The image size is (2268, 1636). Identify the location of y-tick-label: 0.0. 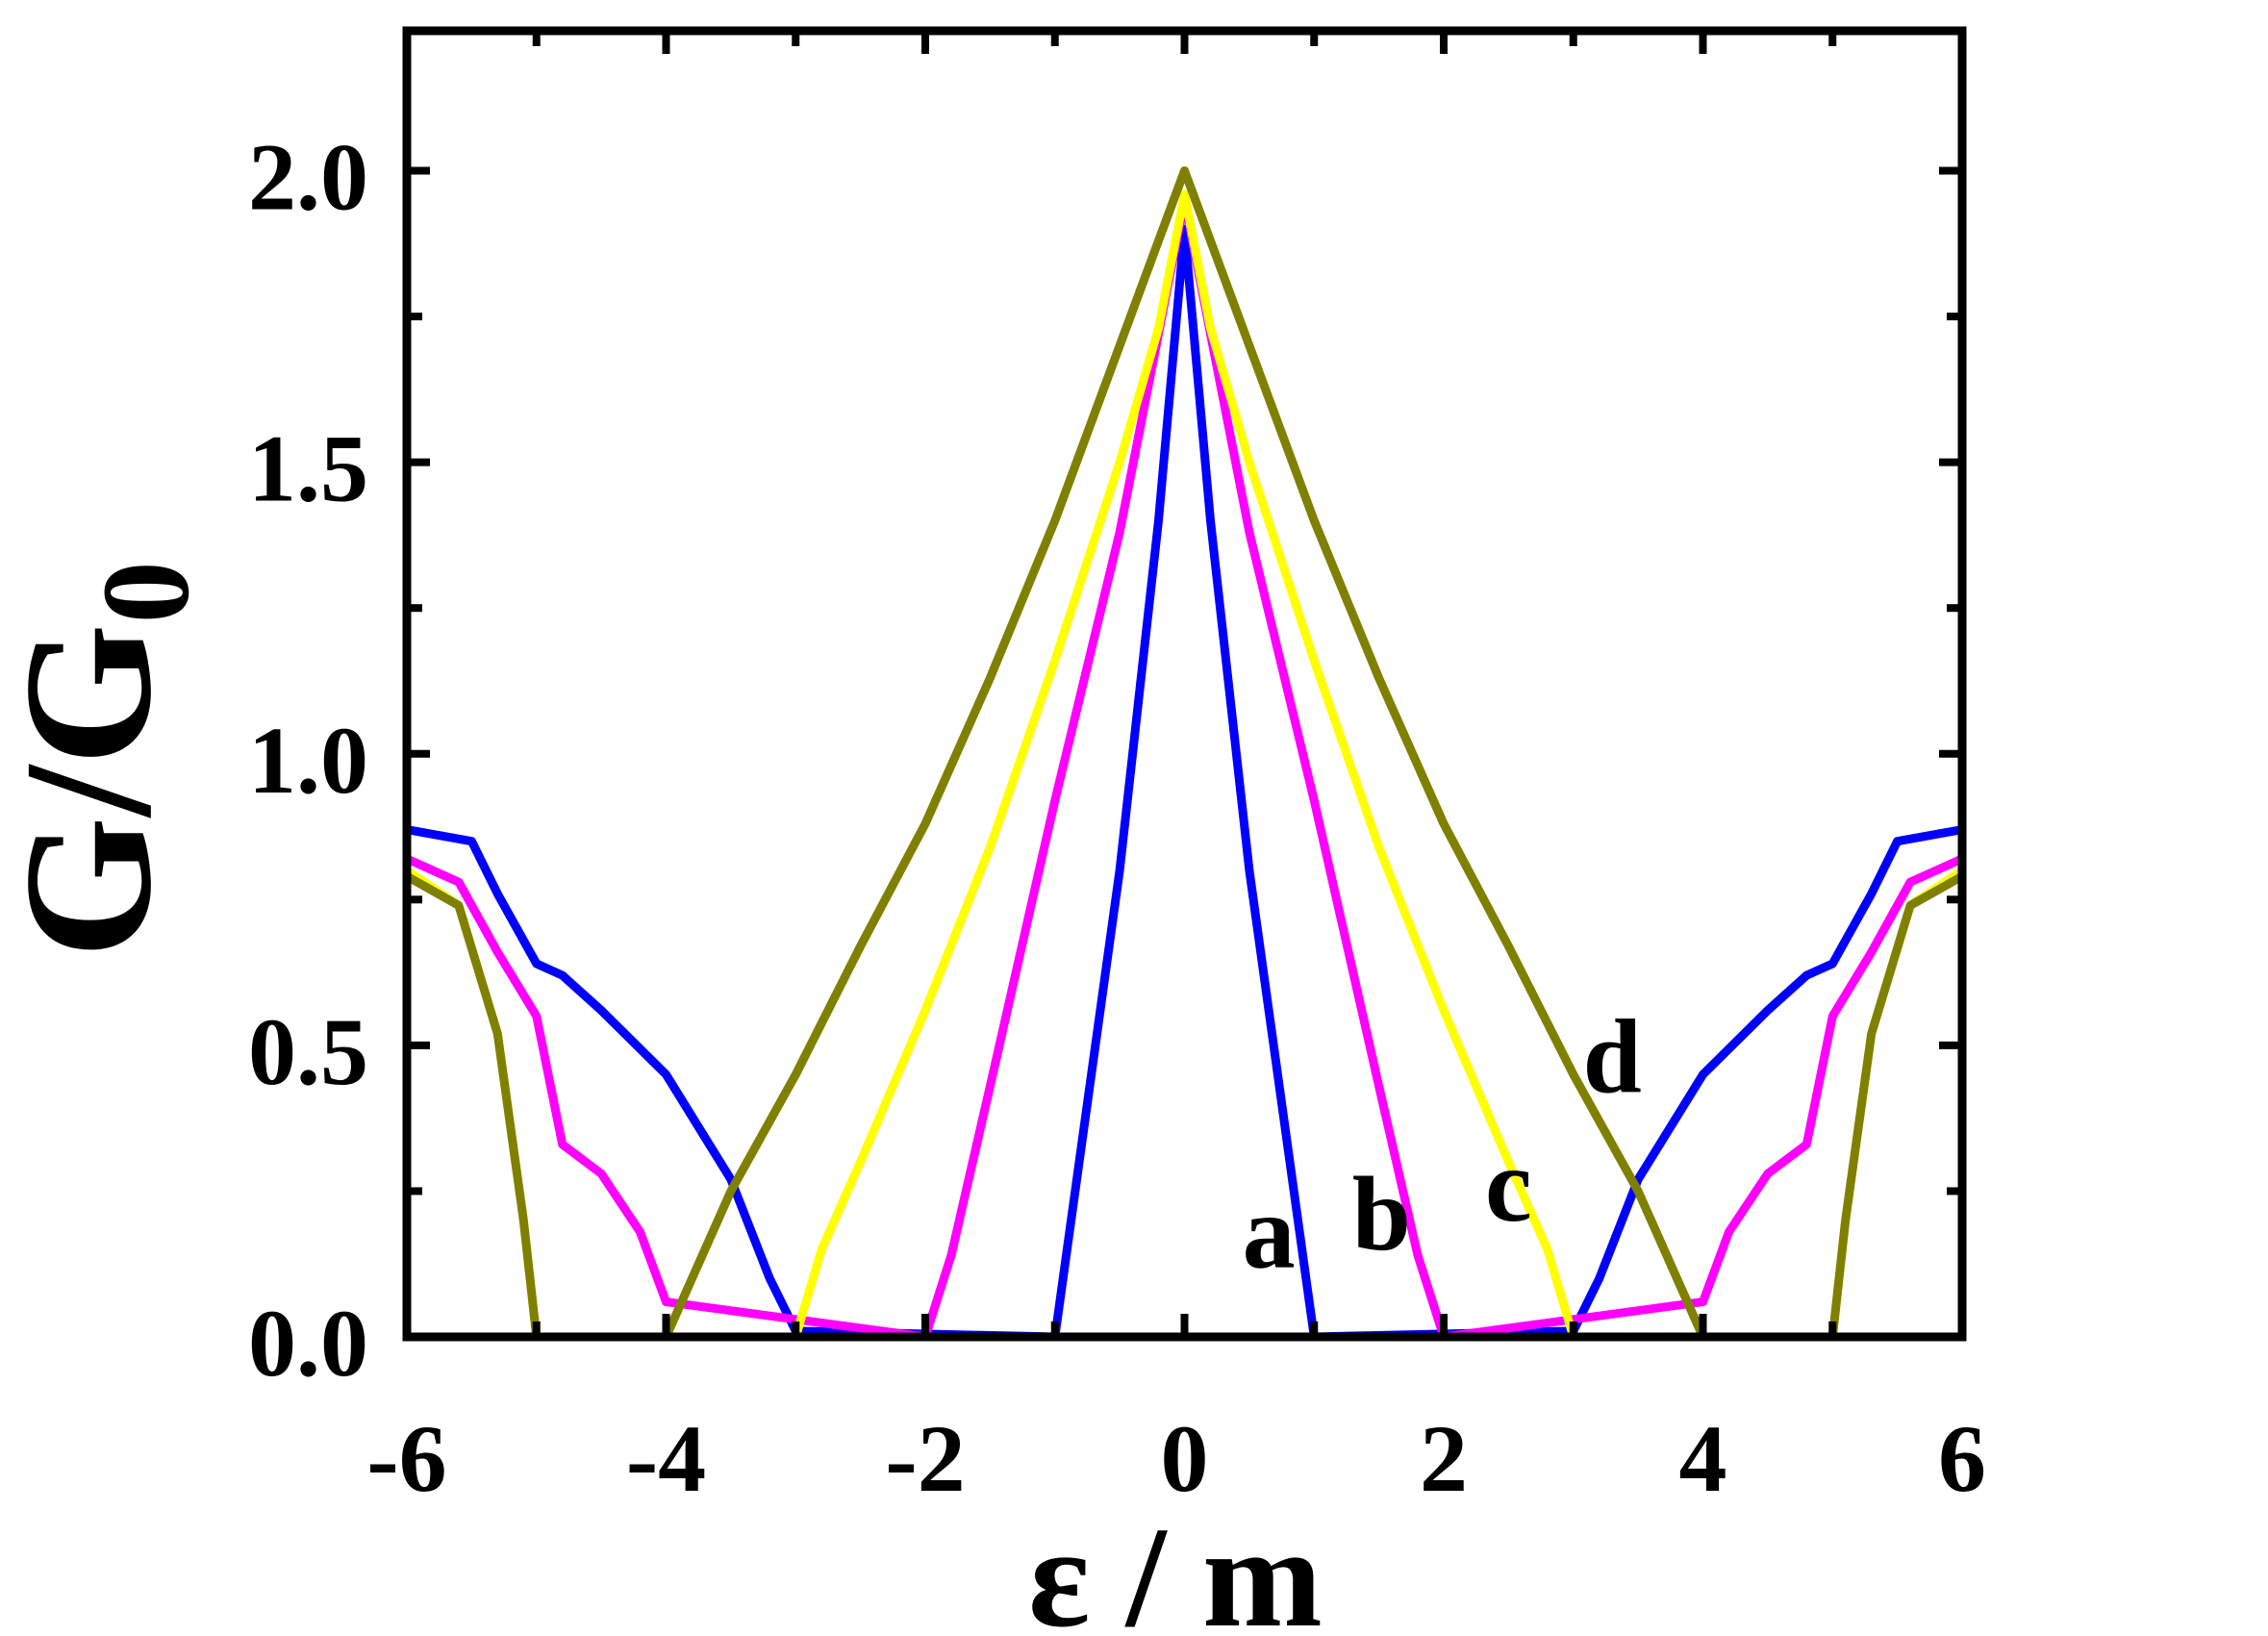
(308, 1343).